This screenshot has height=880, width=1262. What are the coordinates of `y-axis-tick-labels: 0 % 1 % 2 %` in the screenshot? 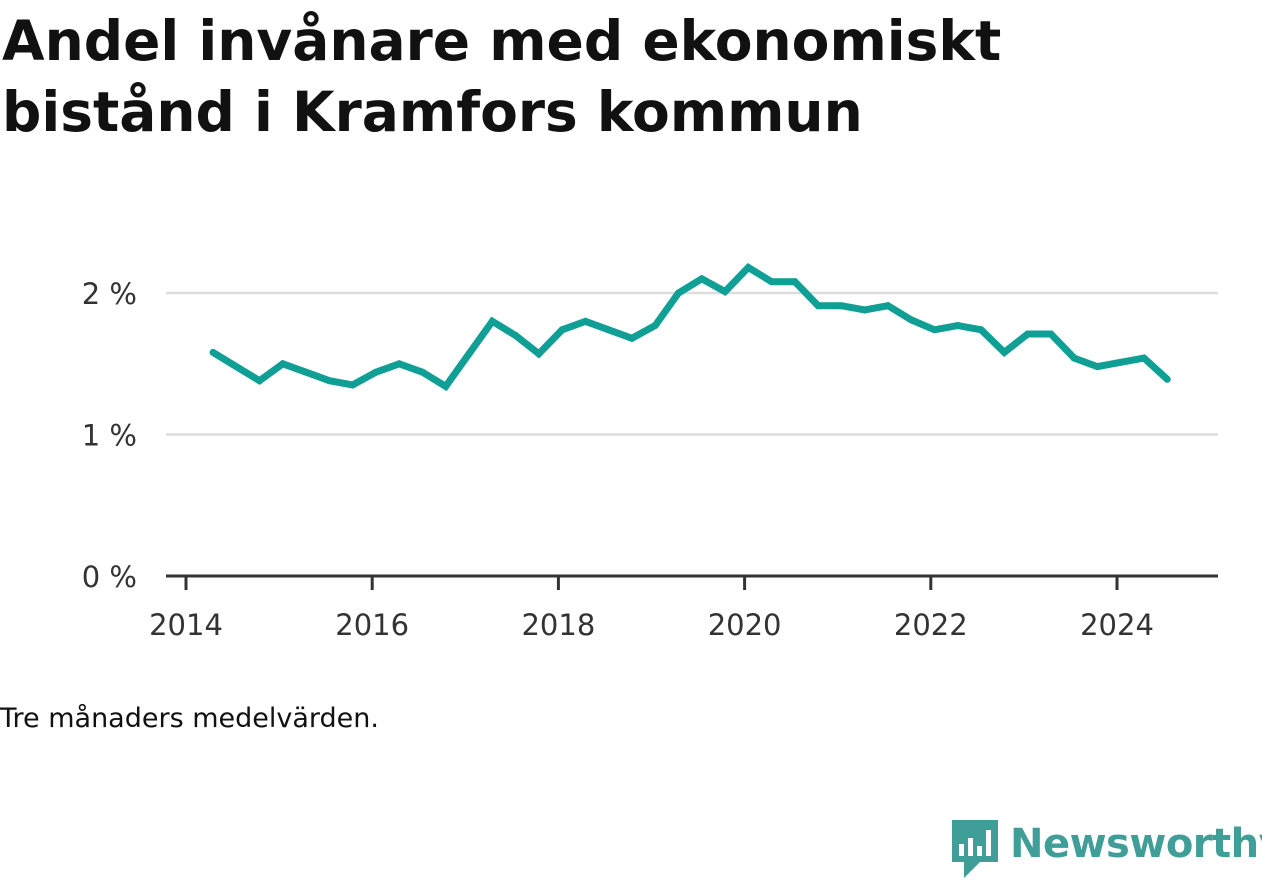 It's located at (109, 435).